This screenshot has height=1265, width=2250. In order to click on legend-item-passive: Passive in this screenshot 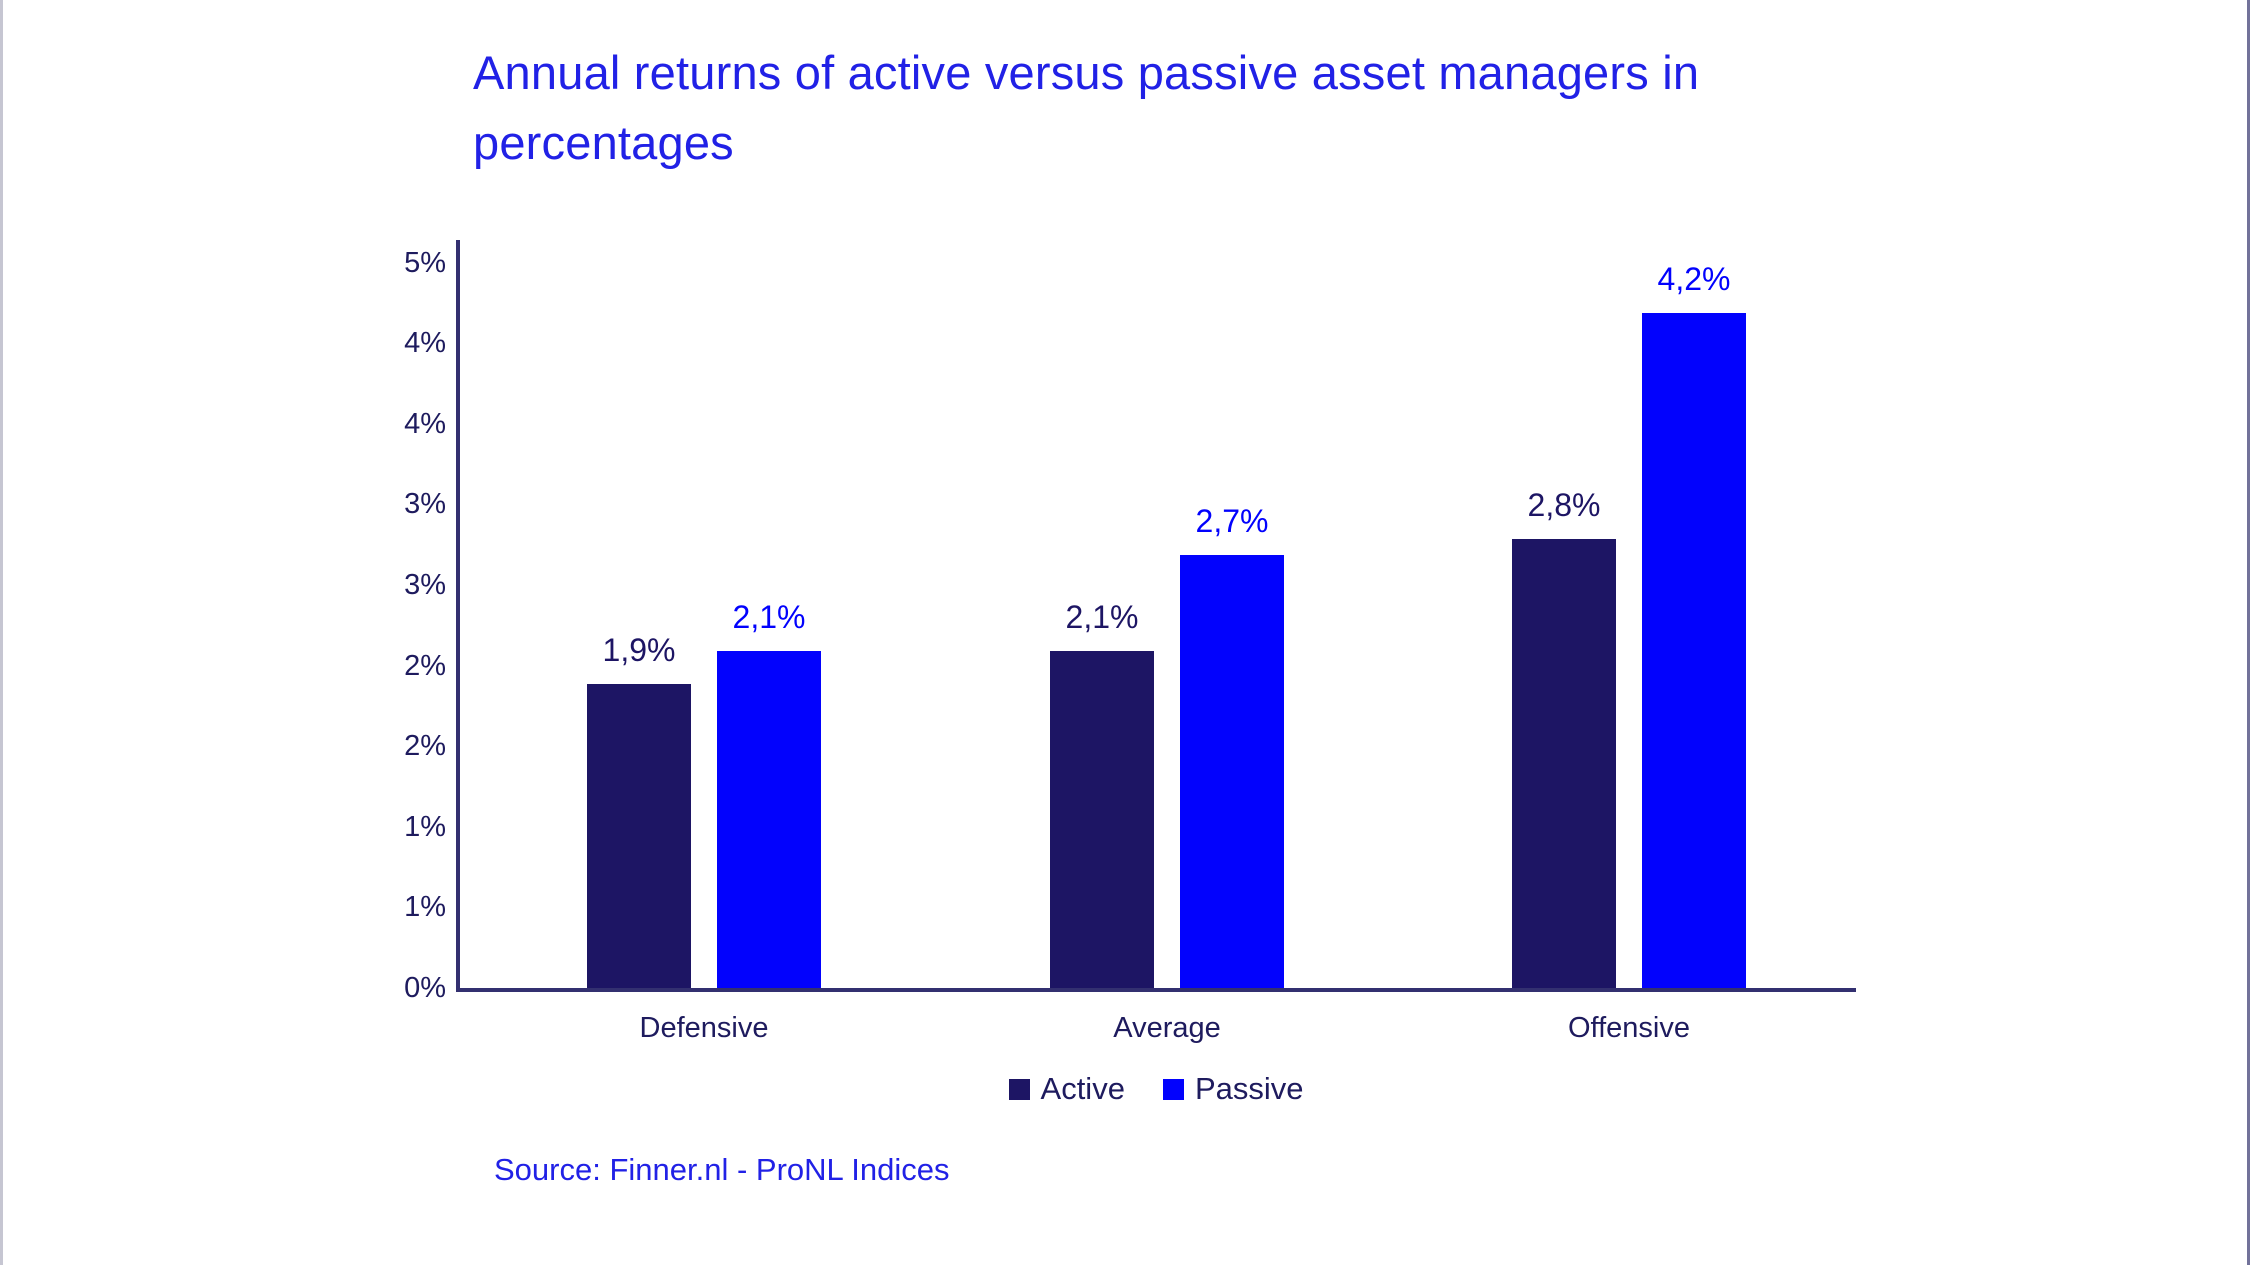, I will do `click(1233, 1088)`.